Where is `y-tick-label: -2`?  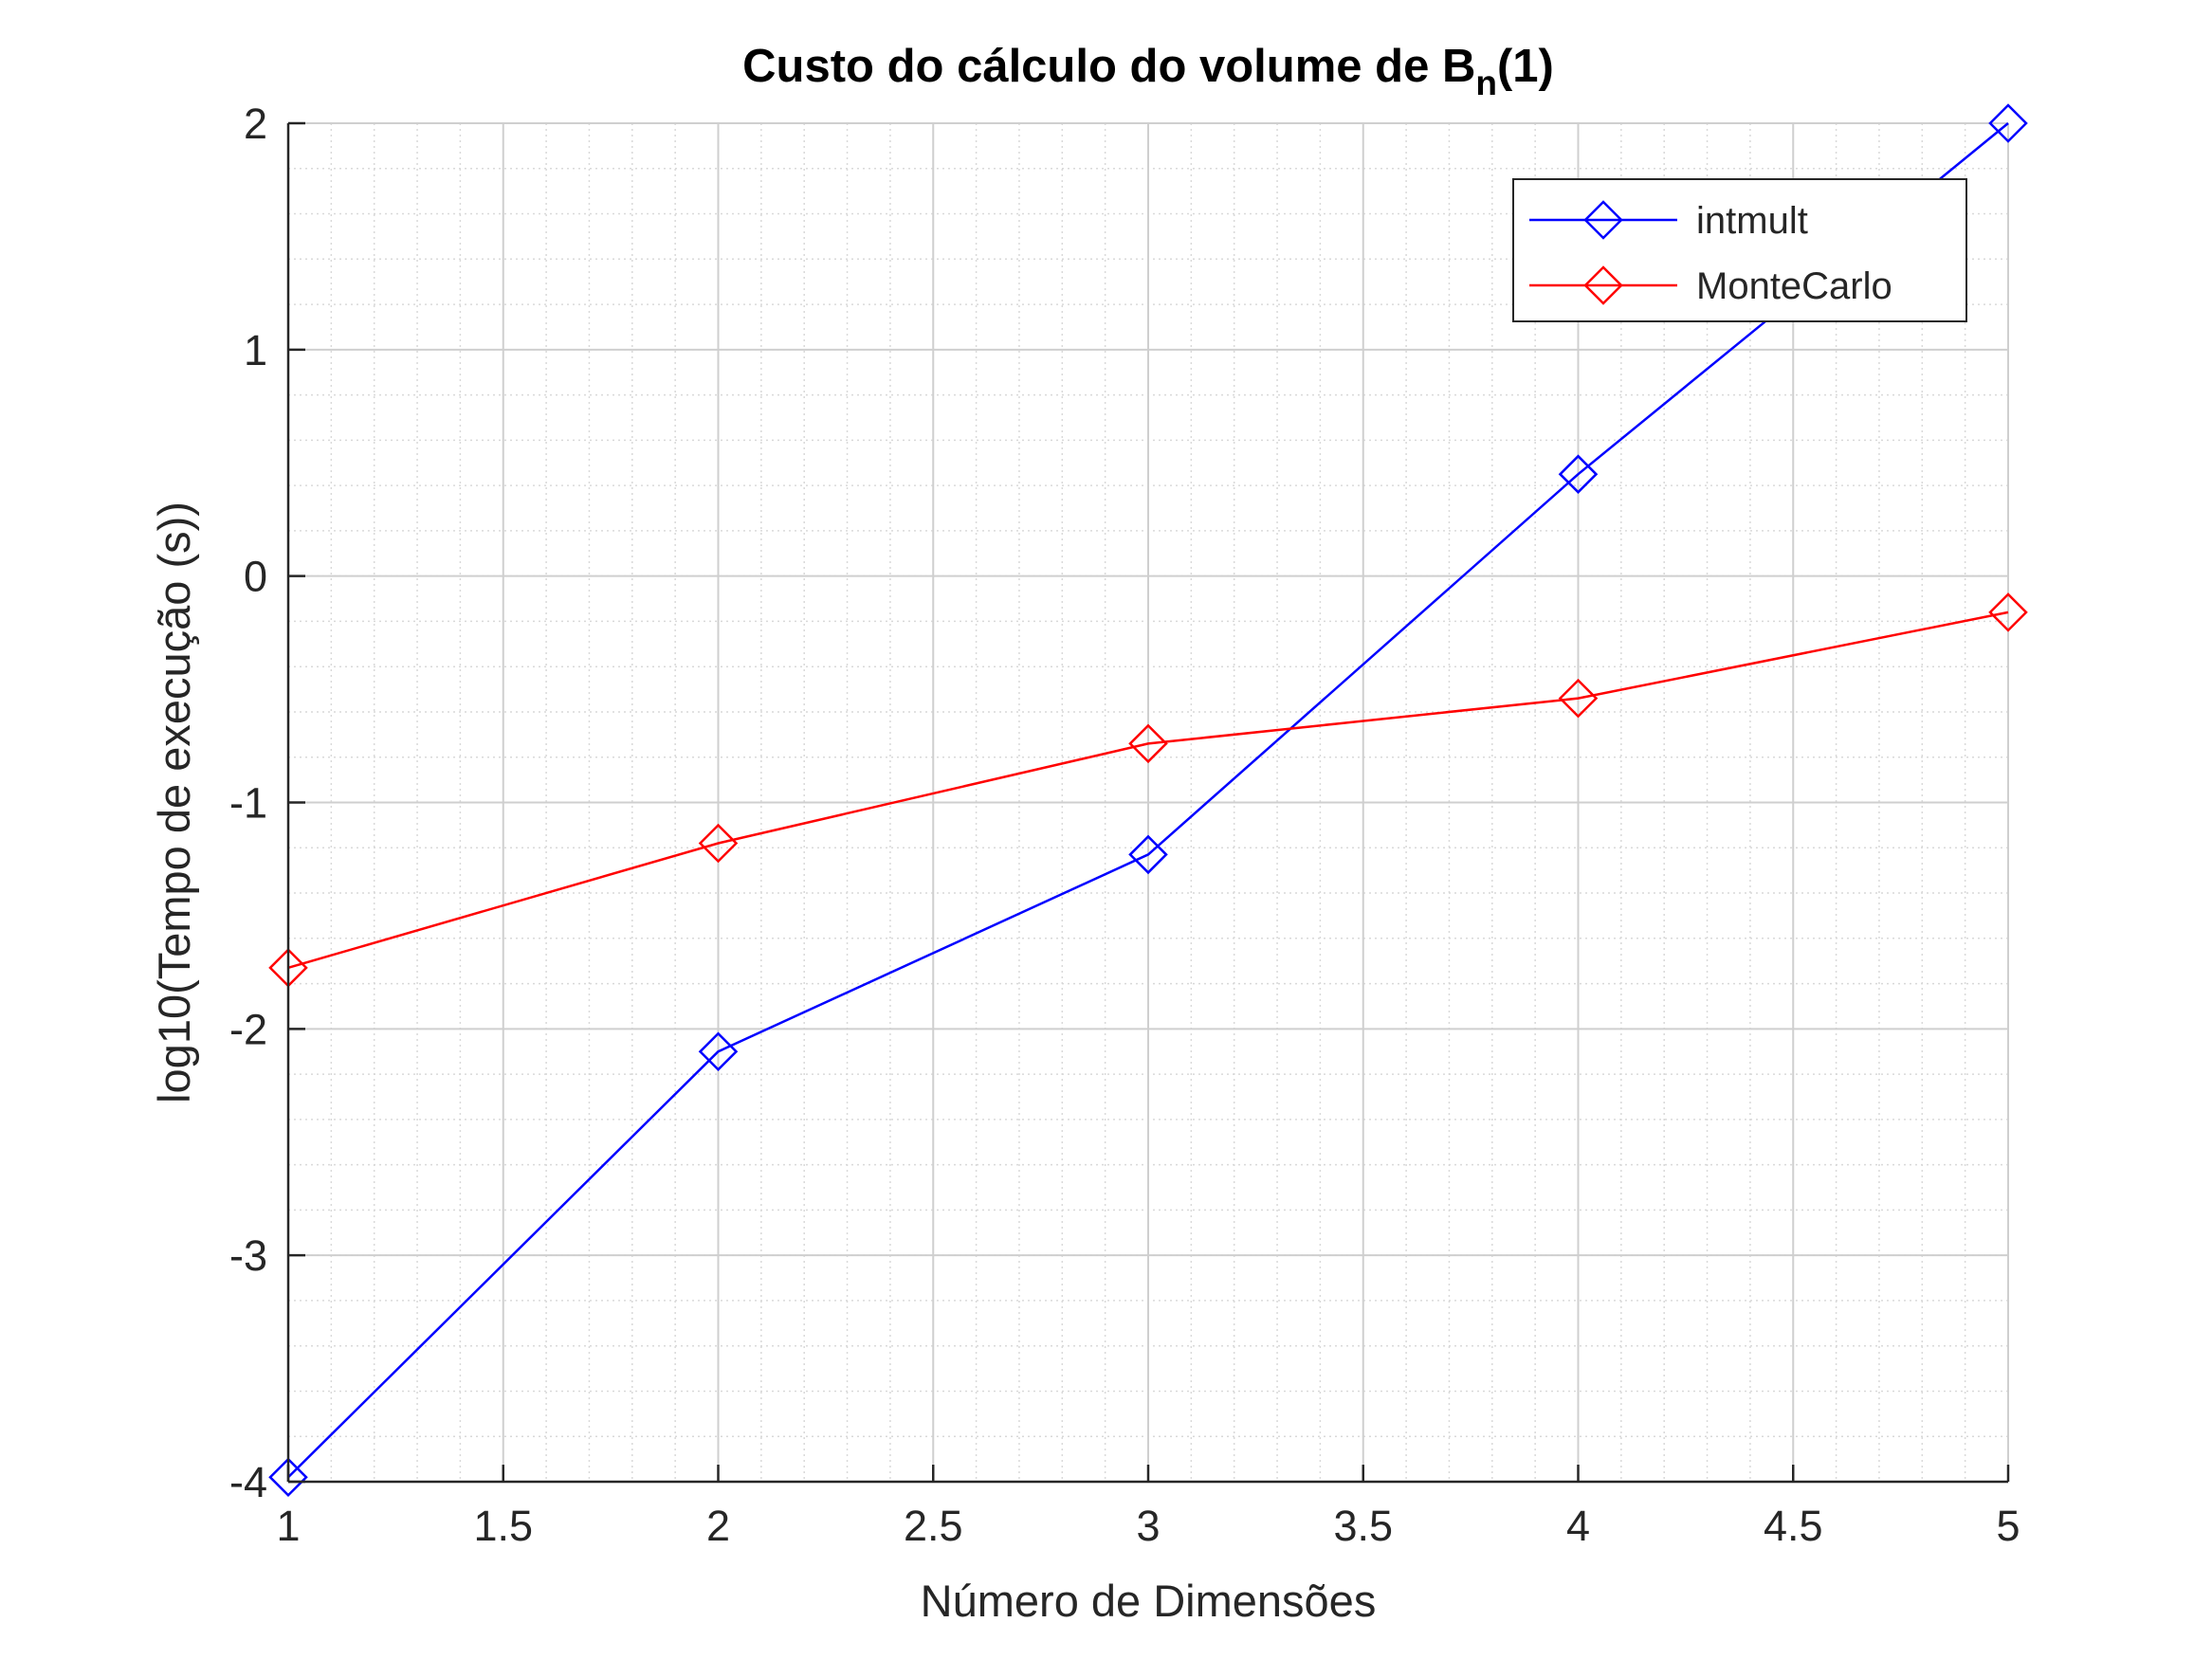
y-tick-label: -2 is located at coordinates (248, 1029).